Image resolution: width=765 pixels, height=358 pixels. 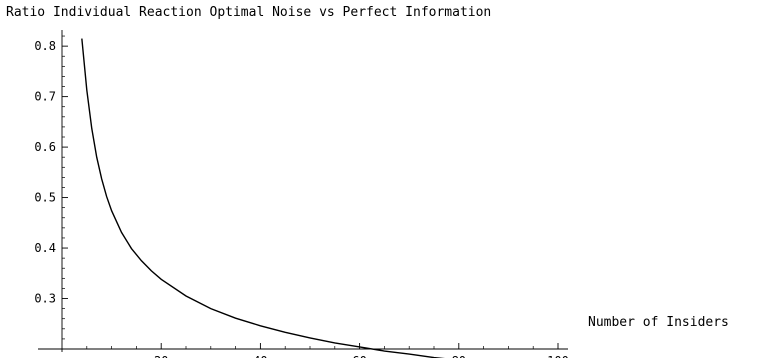 I want to click on y-tick-label: 0.7, so click(x=45, y=97).